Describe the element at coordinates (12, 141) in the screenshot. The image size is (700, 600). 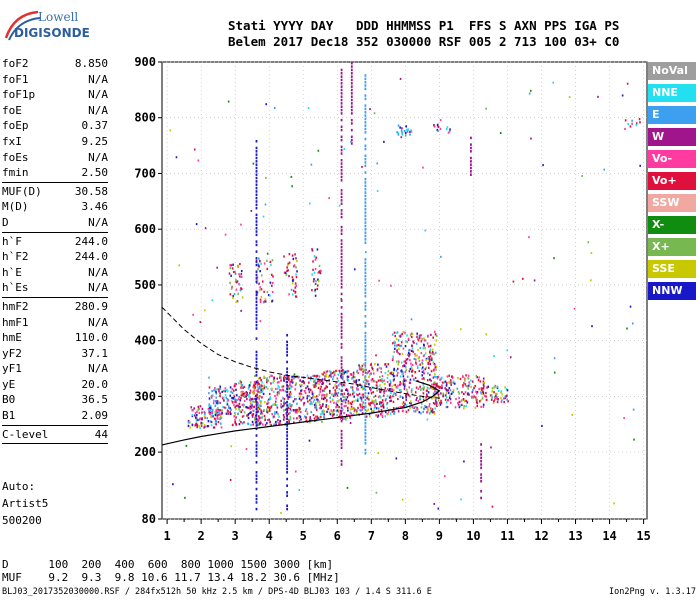
I see `param-name: fxI` at that location.